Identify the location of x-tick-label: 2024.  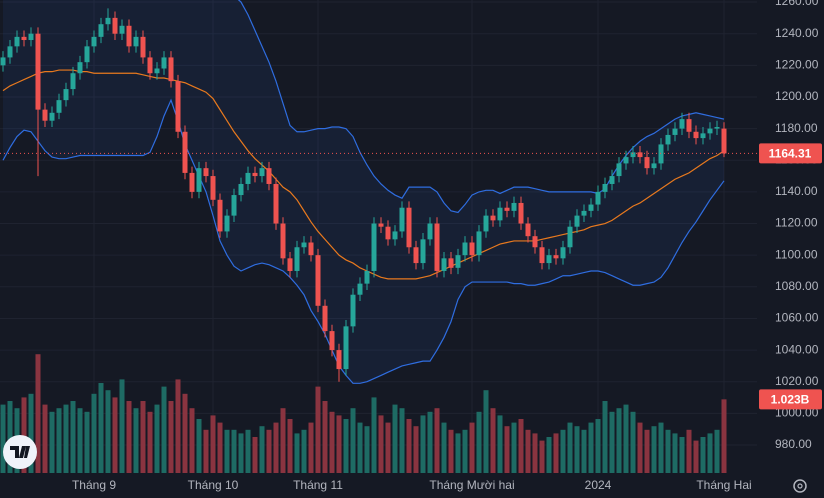
(598, 485).